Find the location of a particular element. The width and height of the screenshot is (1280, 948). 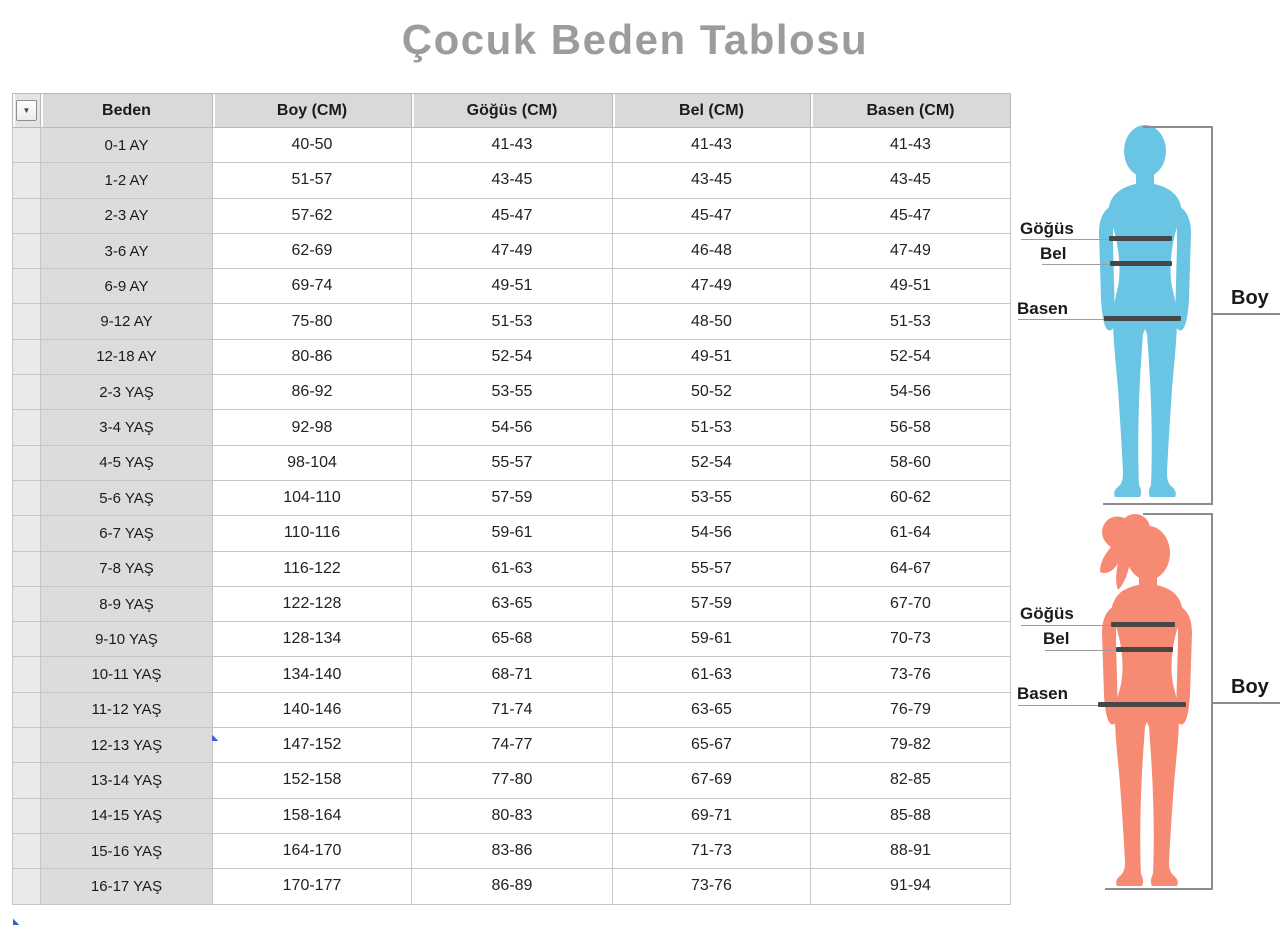

size-label-cell: 16-17 YAŞ is located at coordinates (126, 886).